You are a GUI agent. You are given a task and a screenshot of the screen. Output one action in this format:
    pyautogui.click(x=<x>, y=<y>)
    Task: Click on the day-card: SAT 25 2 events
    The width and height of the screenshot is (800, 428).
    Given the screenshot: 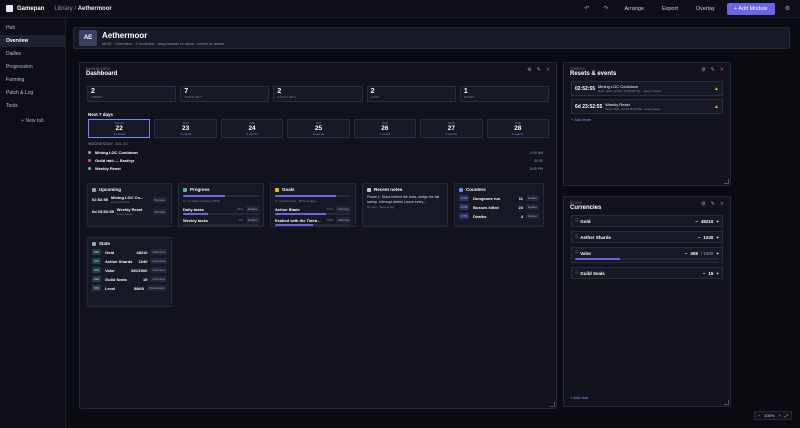 What is the action you would take?
    pyautogui.click(x=318, y=128)
    